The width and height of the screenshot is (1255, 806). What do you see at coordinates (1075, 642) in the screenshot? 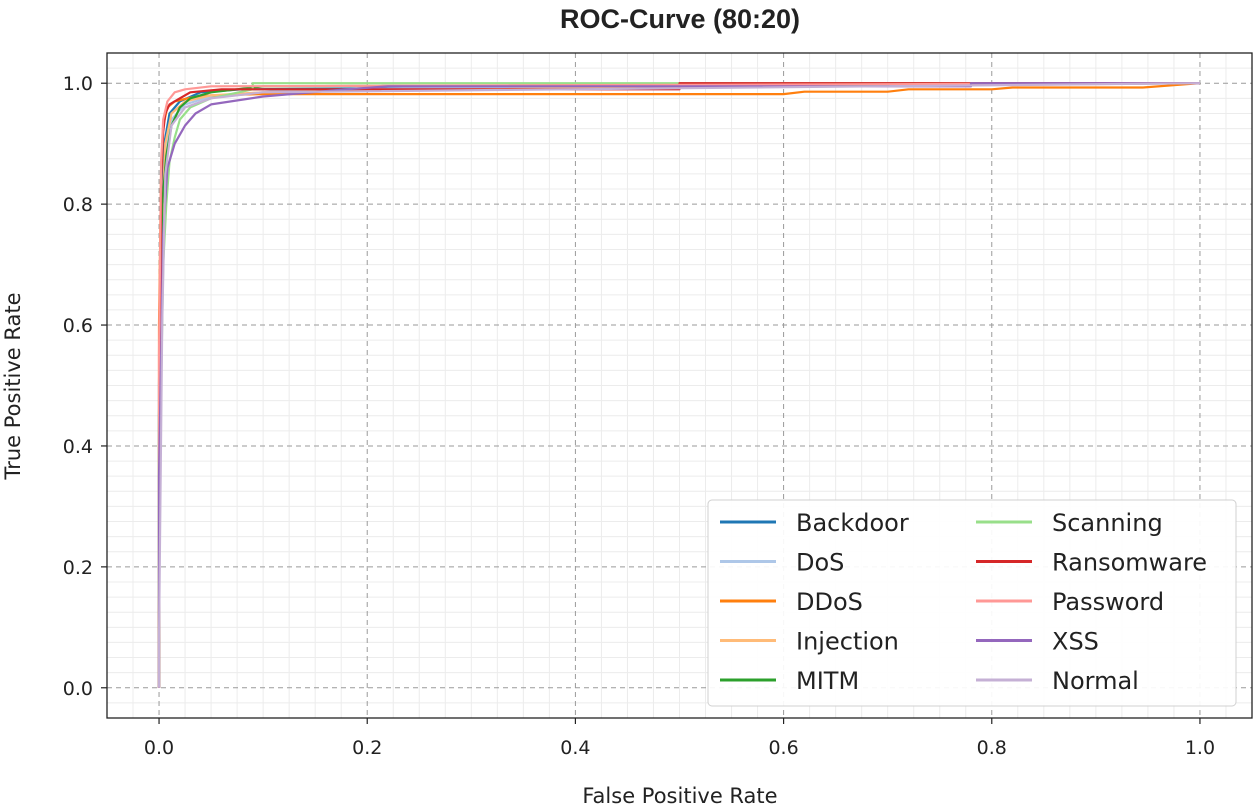
I see `legend-label-xss: XSS` at bounding box center [1075, 642].